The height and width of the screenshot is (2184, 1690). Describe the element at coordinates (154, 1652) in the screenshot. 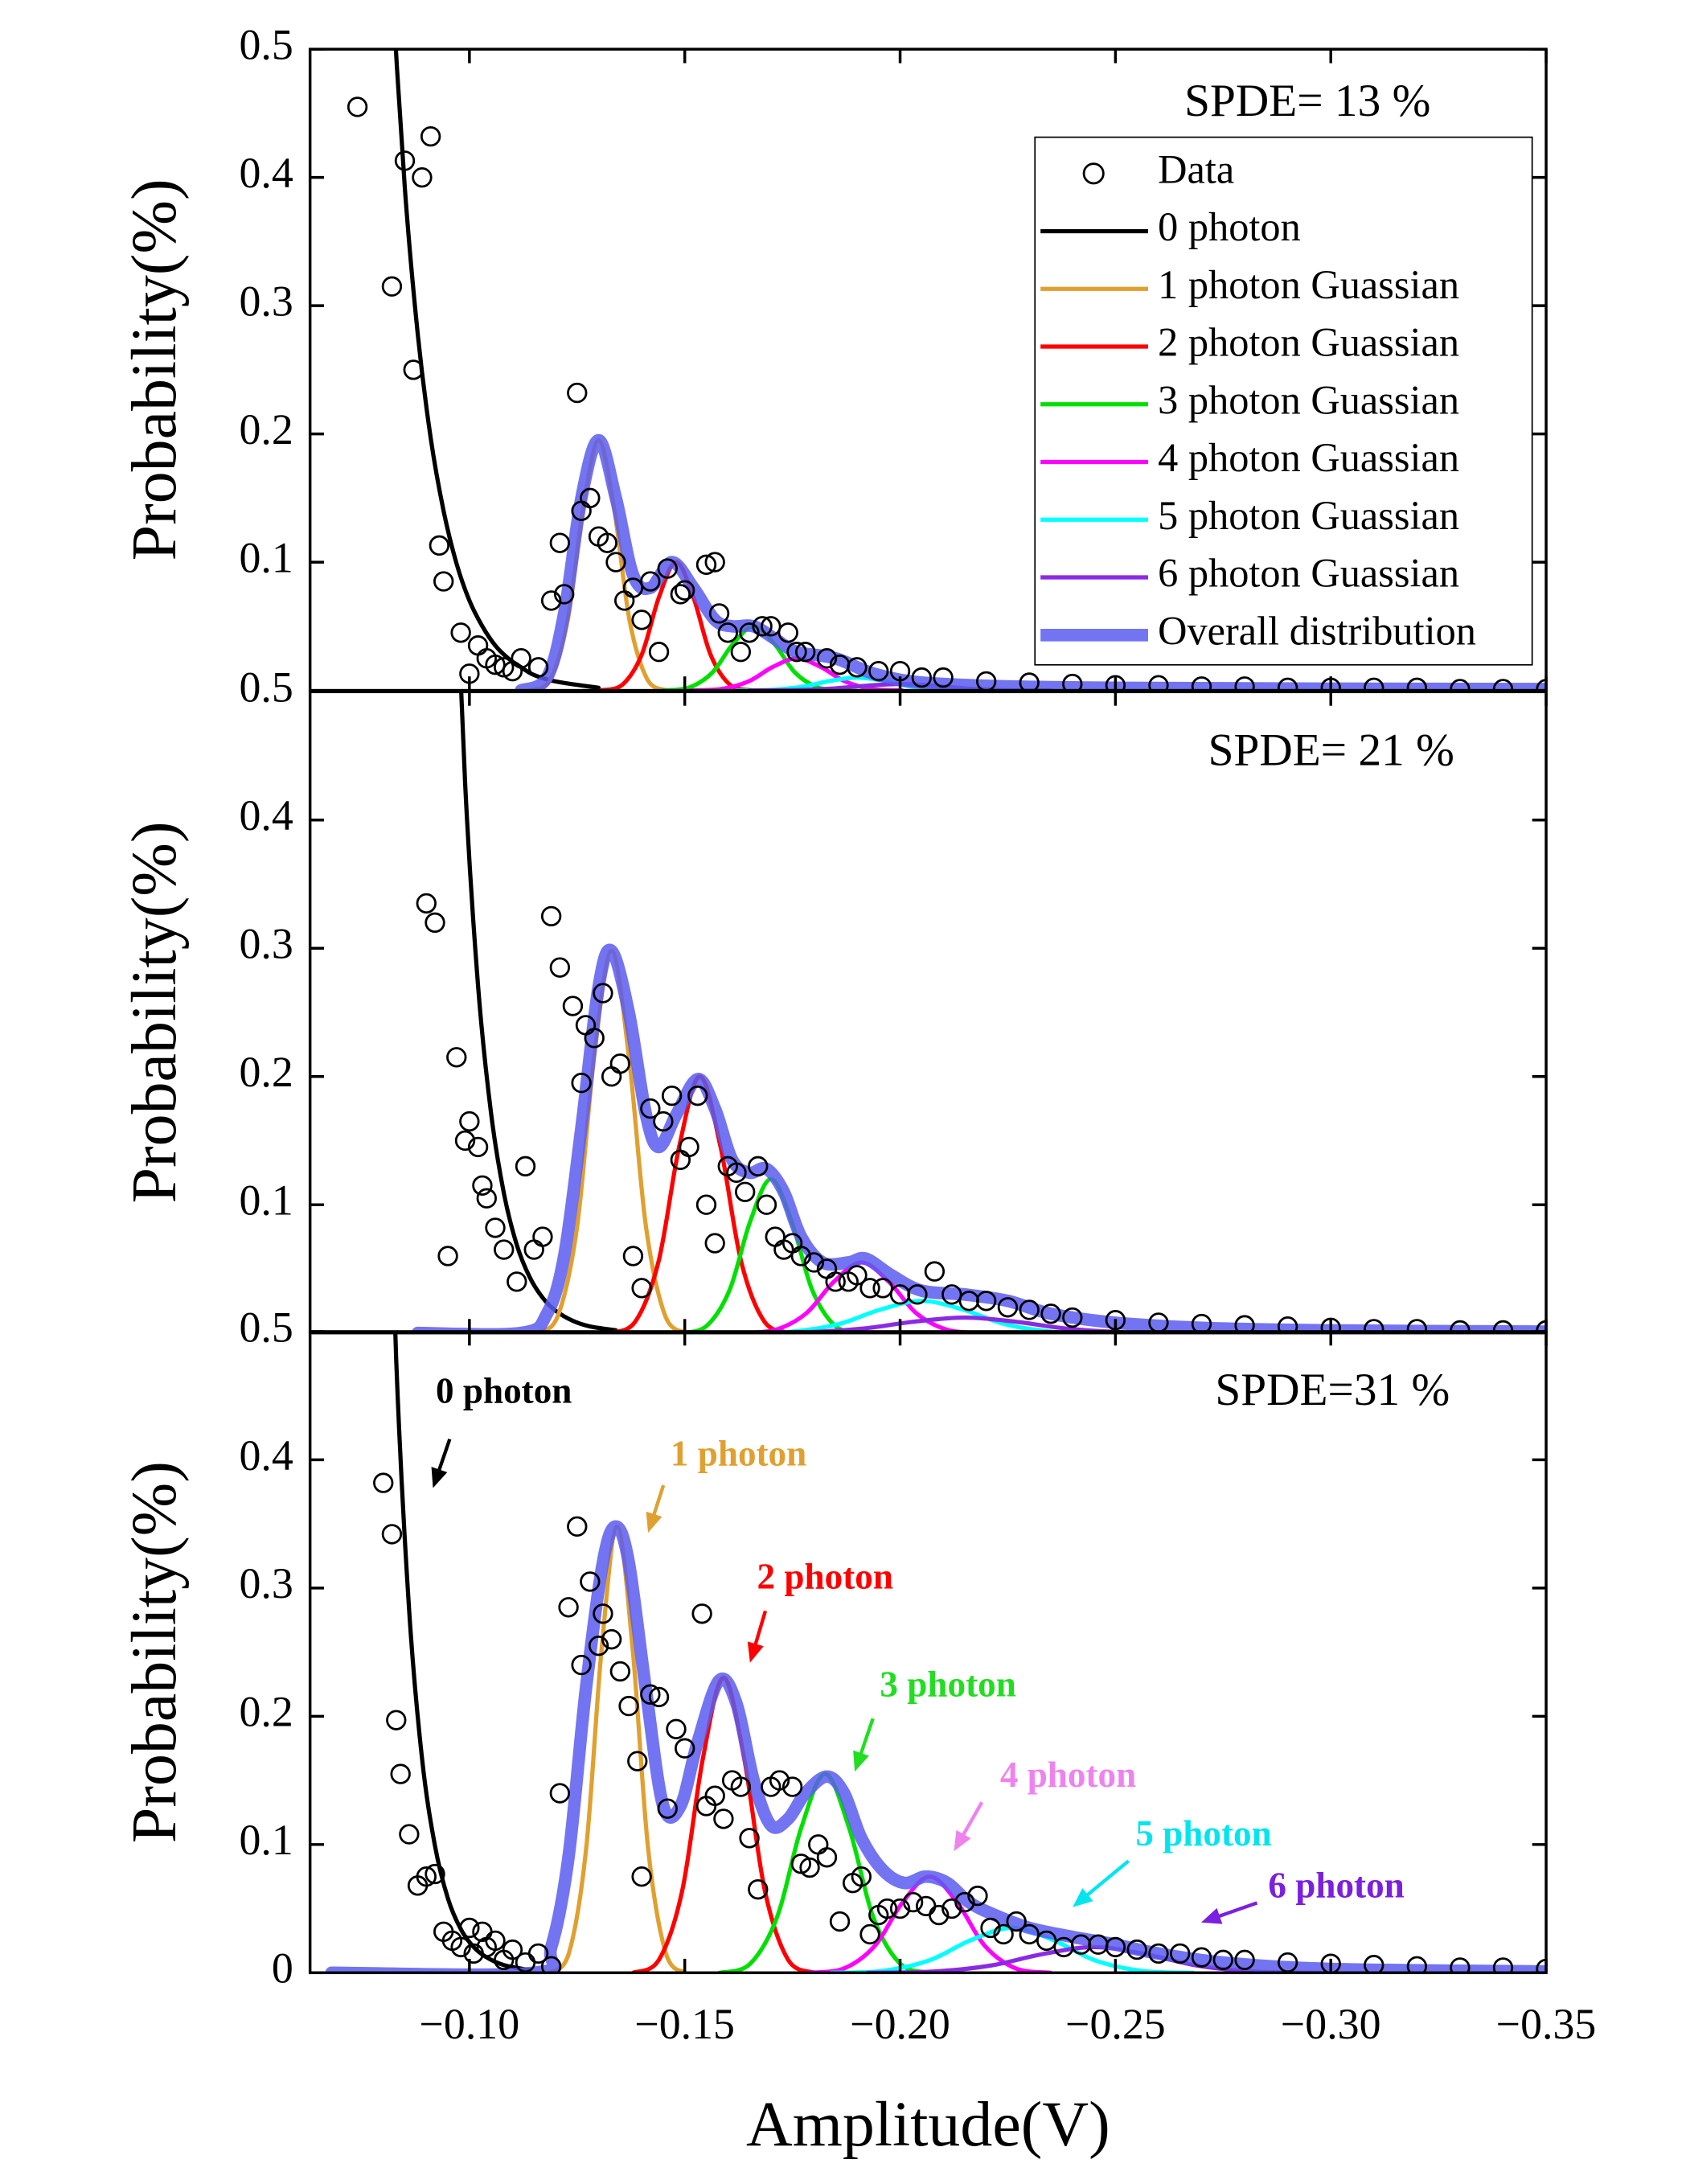

I see `y-axis-label: Probability(%)` at that location.